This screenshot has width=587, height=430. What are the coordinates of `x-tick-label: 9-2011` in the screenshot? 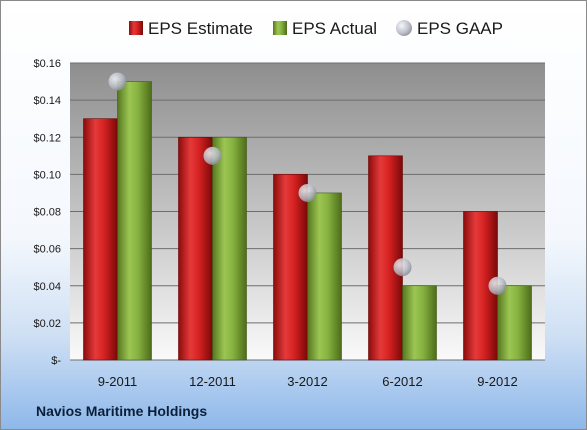 It's located at (118, 381).